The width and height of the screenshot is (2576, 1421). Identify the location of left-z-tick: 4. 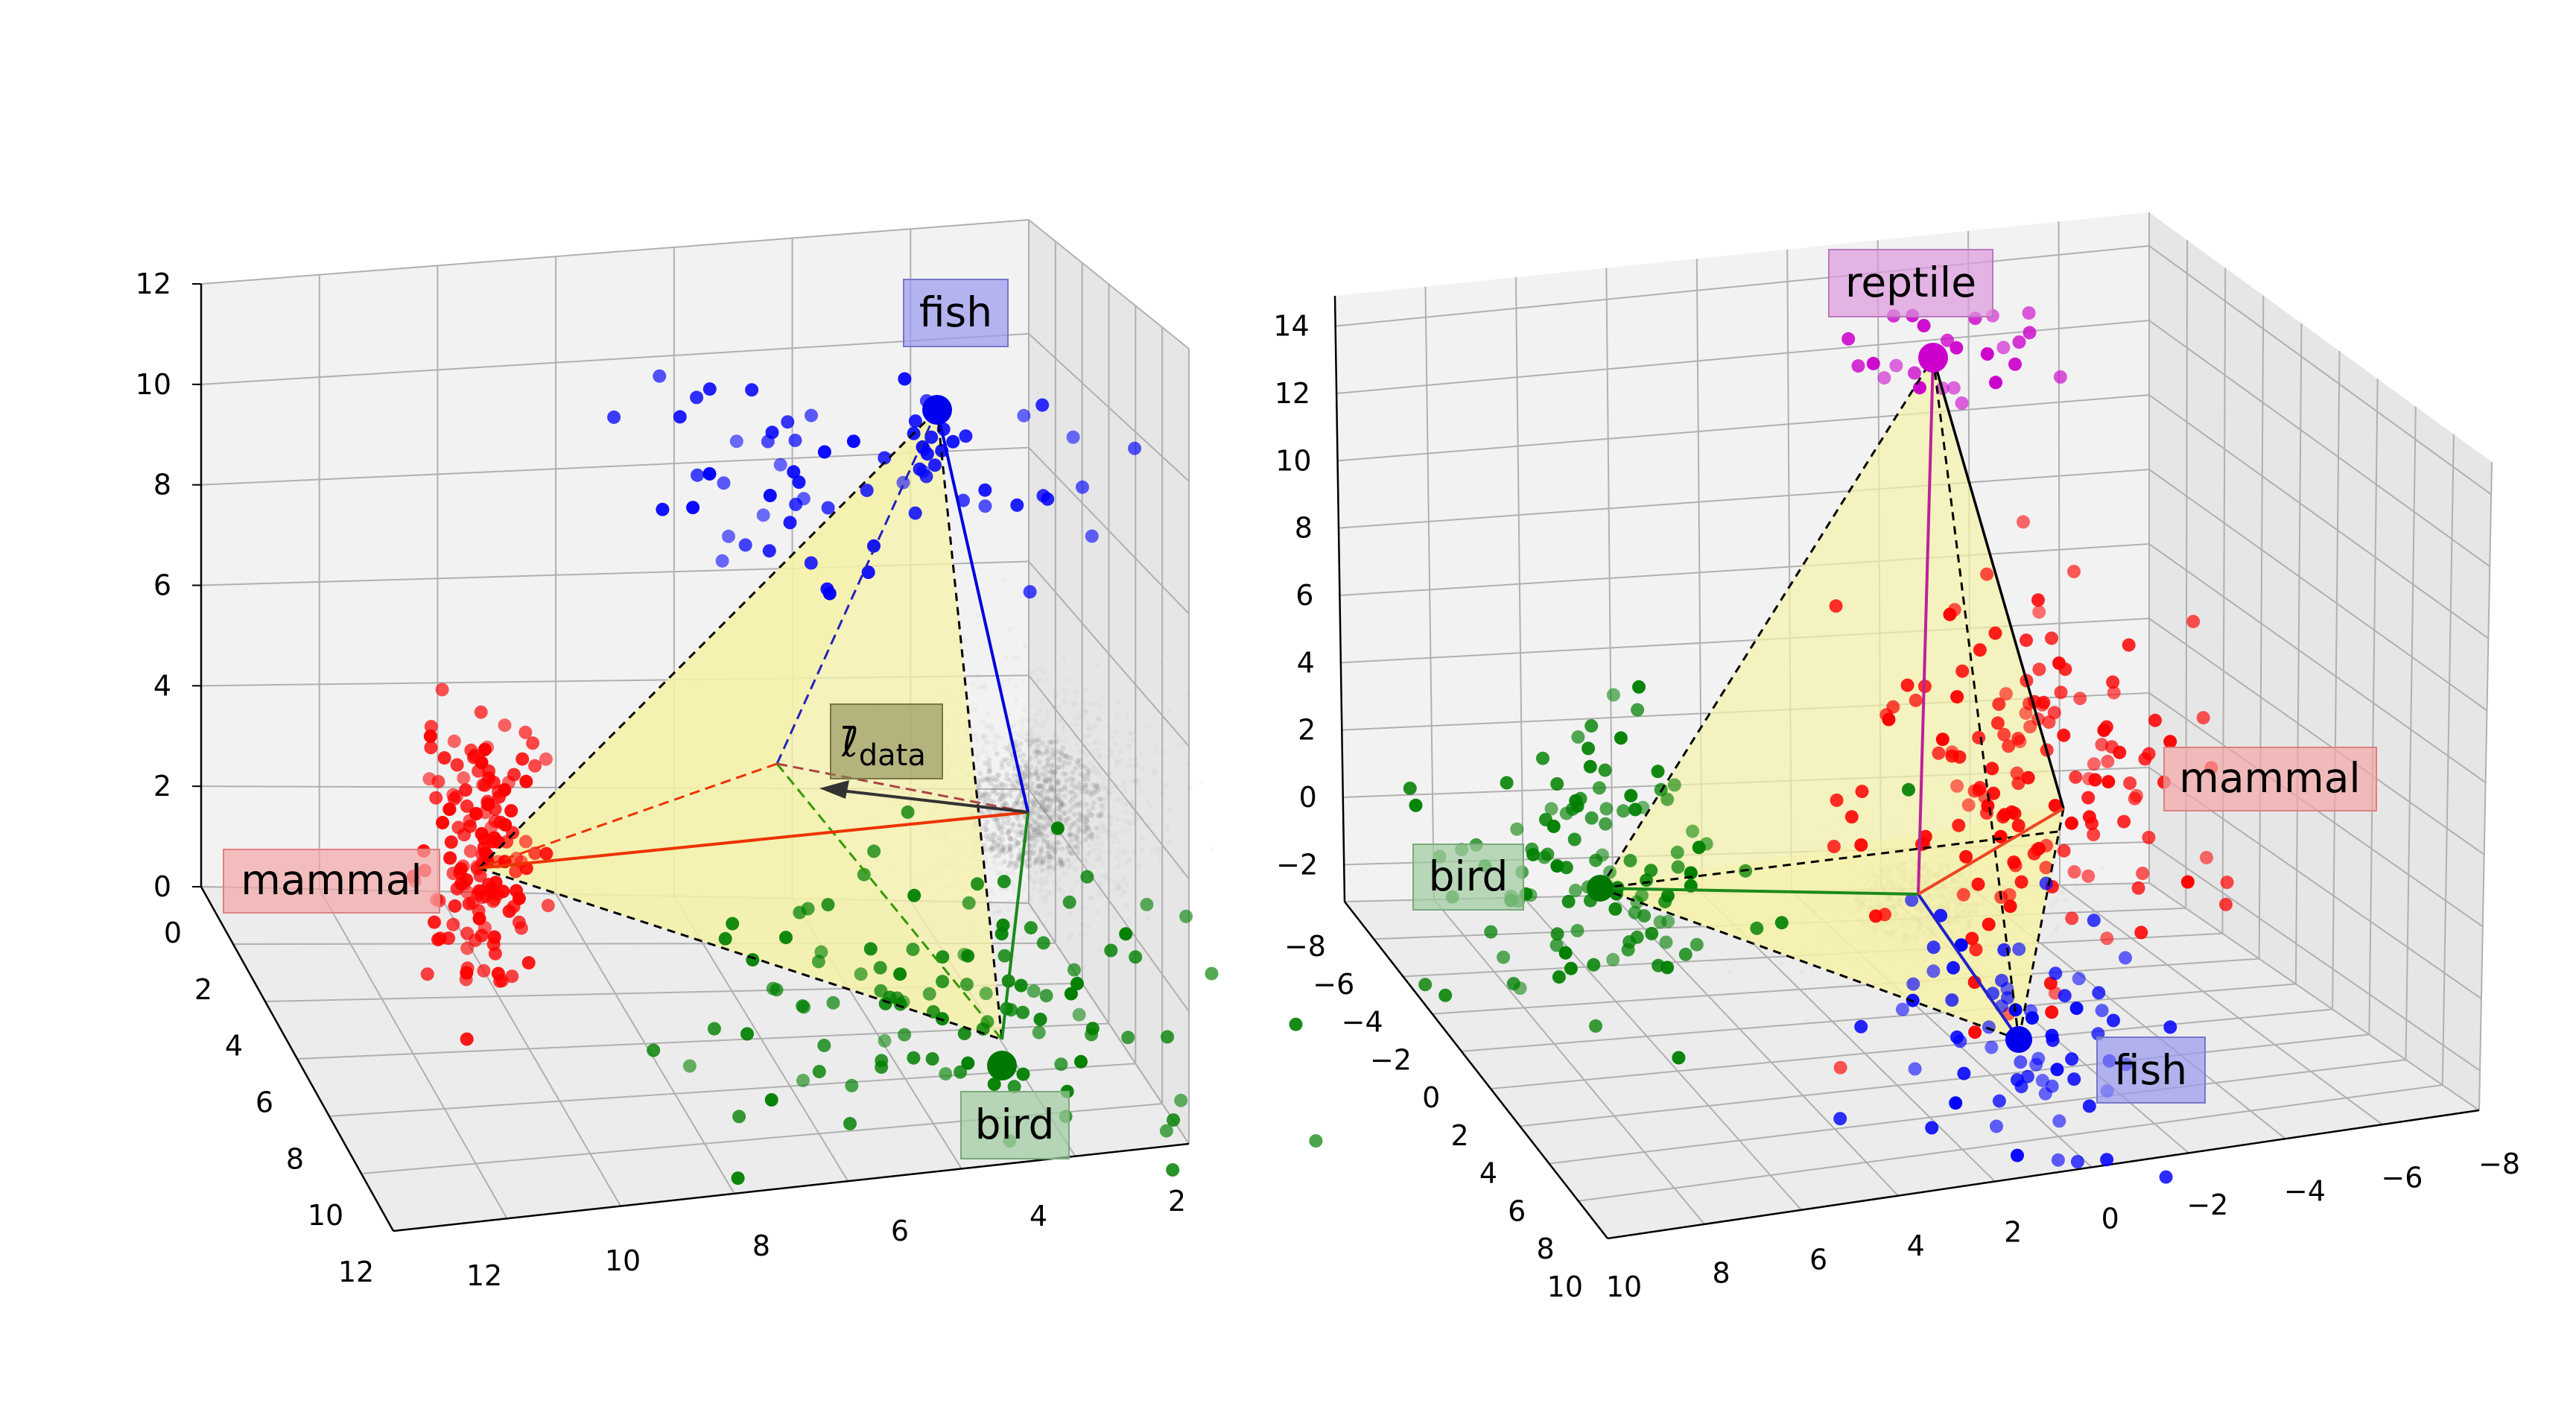
(162, 685).